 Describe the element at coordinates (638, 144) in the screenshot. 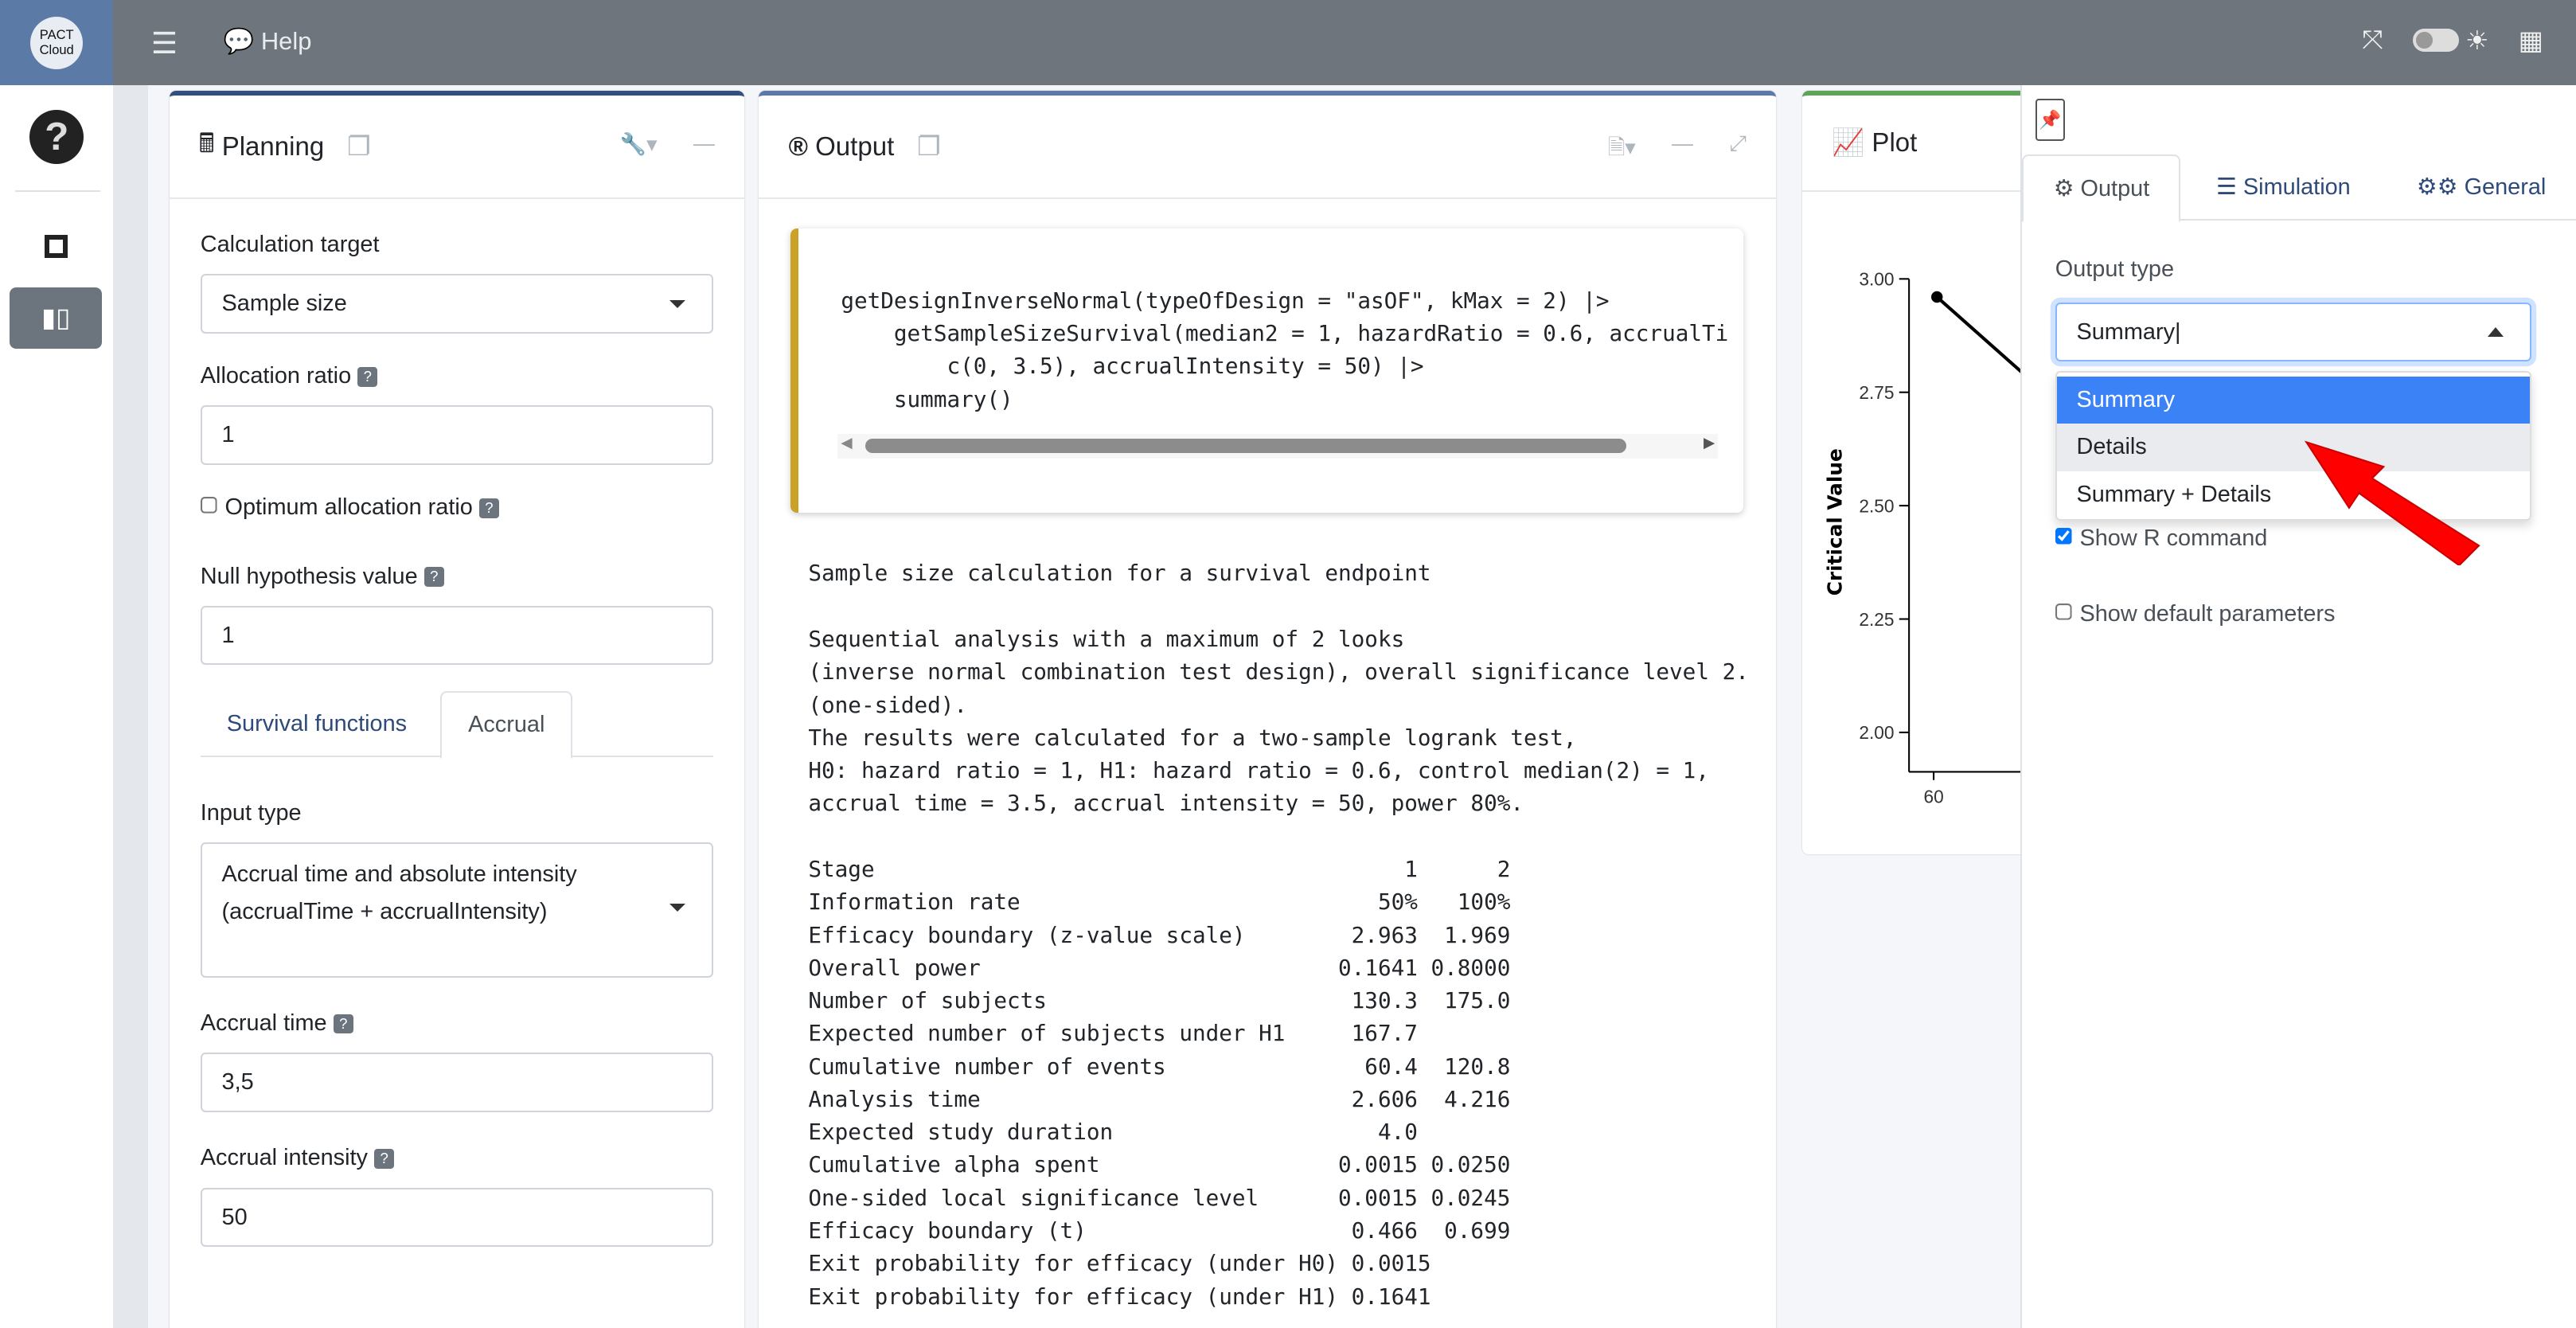

I see `wrench-icon: 🔧▾` at that location.